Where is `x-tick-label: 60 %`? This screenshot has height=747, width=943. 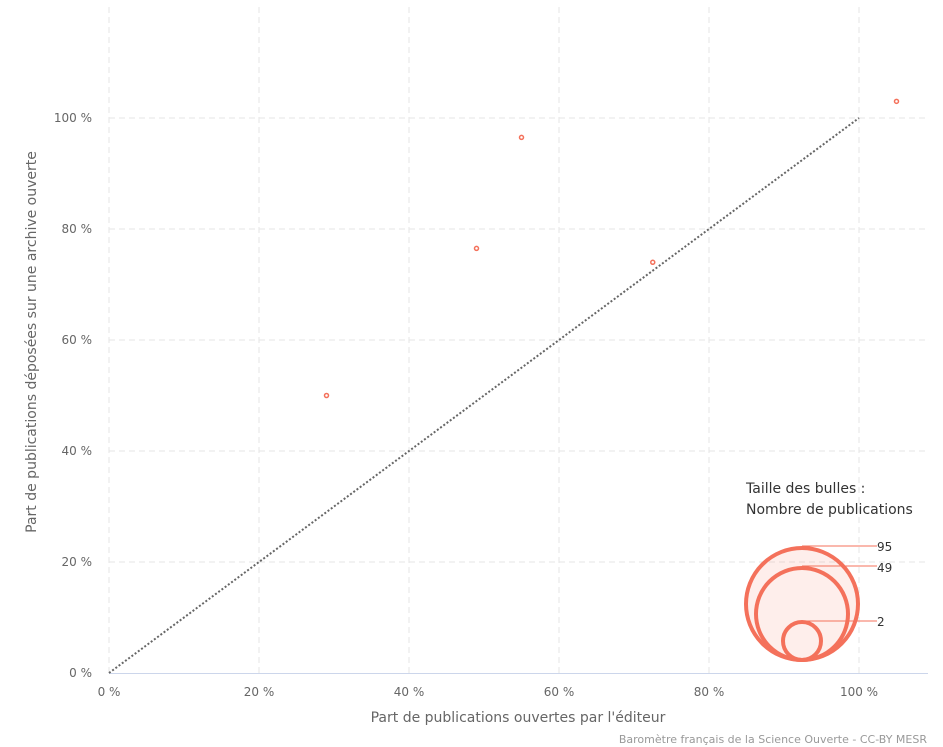 x-tick-label: 60 % is located at coordinates (559, 692).